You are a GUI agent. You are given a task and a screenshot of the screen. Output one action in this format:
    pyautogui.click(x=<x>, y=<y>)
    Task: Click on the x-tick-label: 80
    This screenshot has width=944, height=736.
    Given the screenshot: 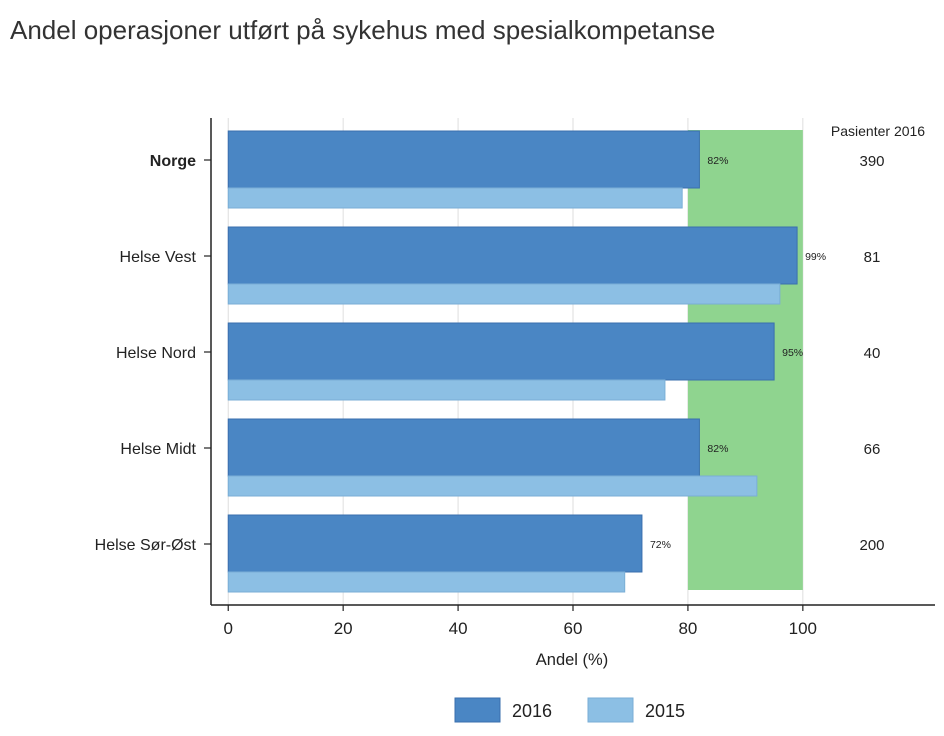 What is the action you would take?
    pyautogui.click(x=687, y=628)
    